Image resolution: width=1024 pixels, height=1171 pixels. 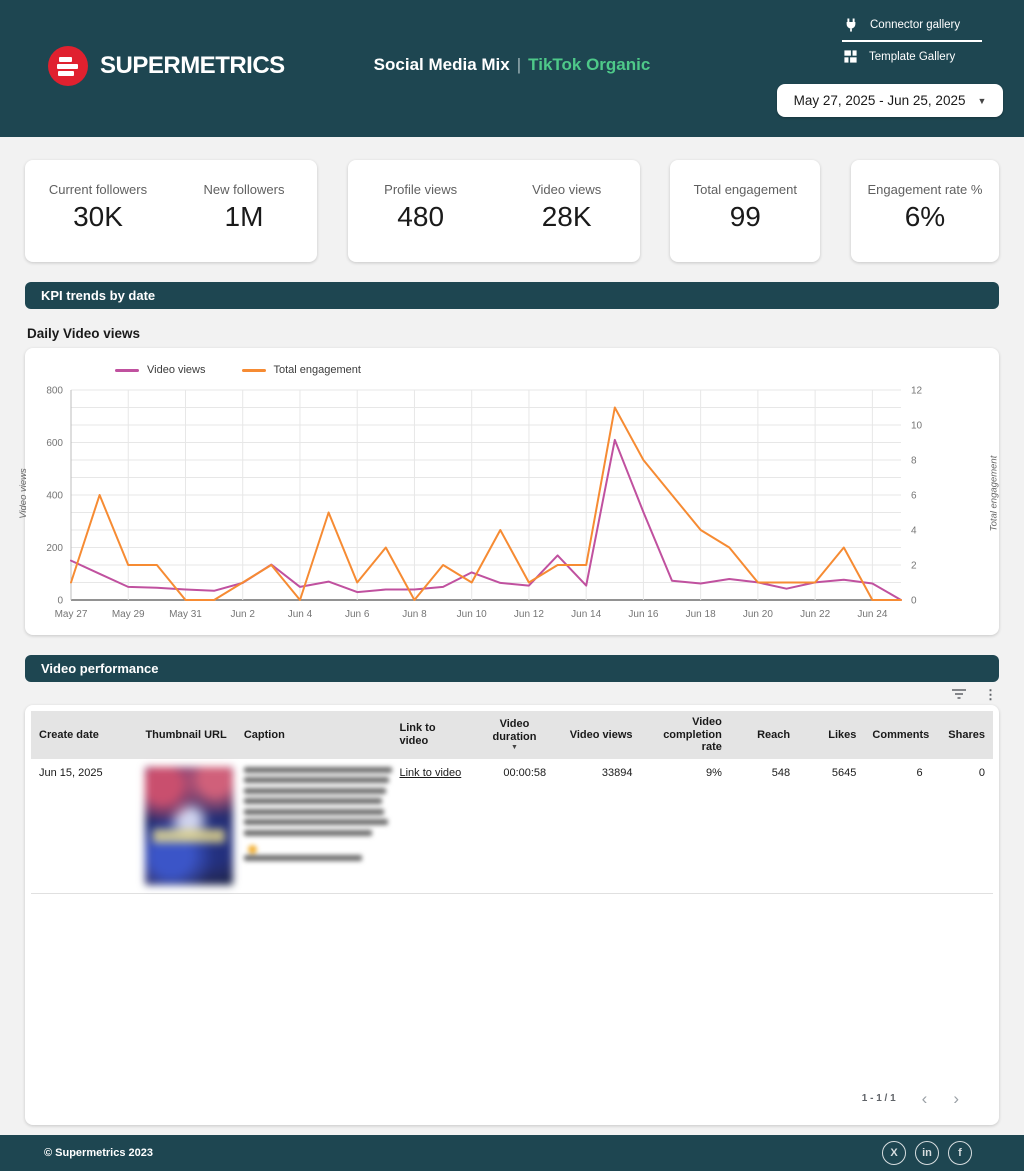 I want to click on filter-icon, so click(x=959, y=694).